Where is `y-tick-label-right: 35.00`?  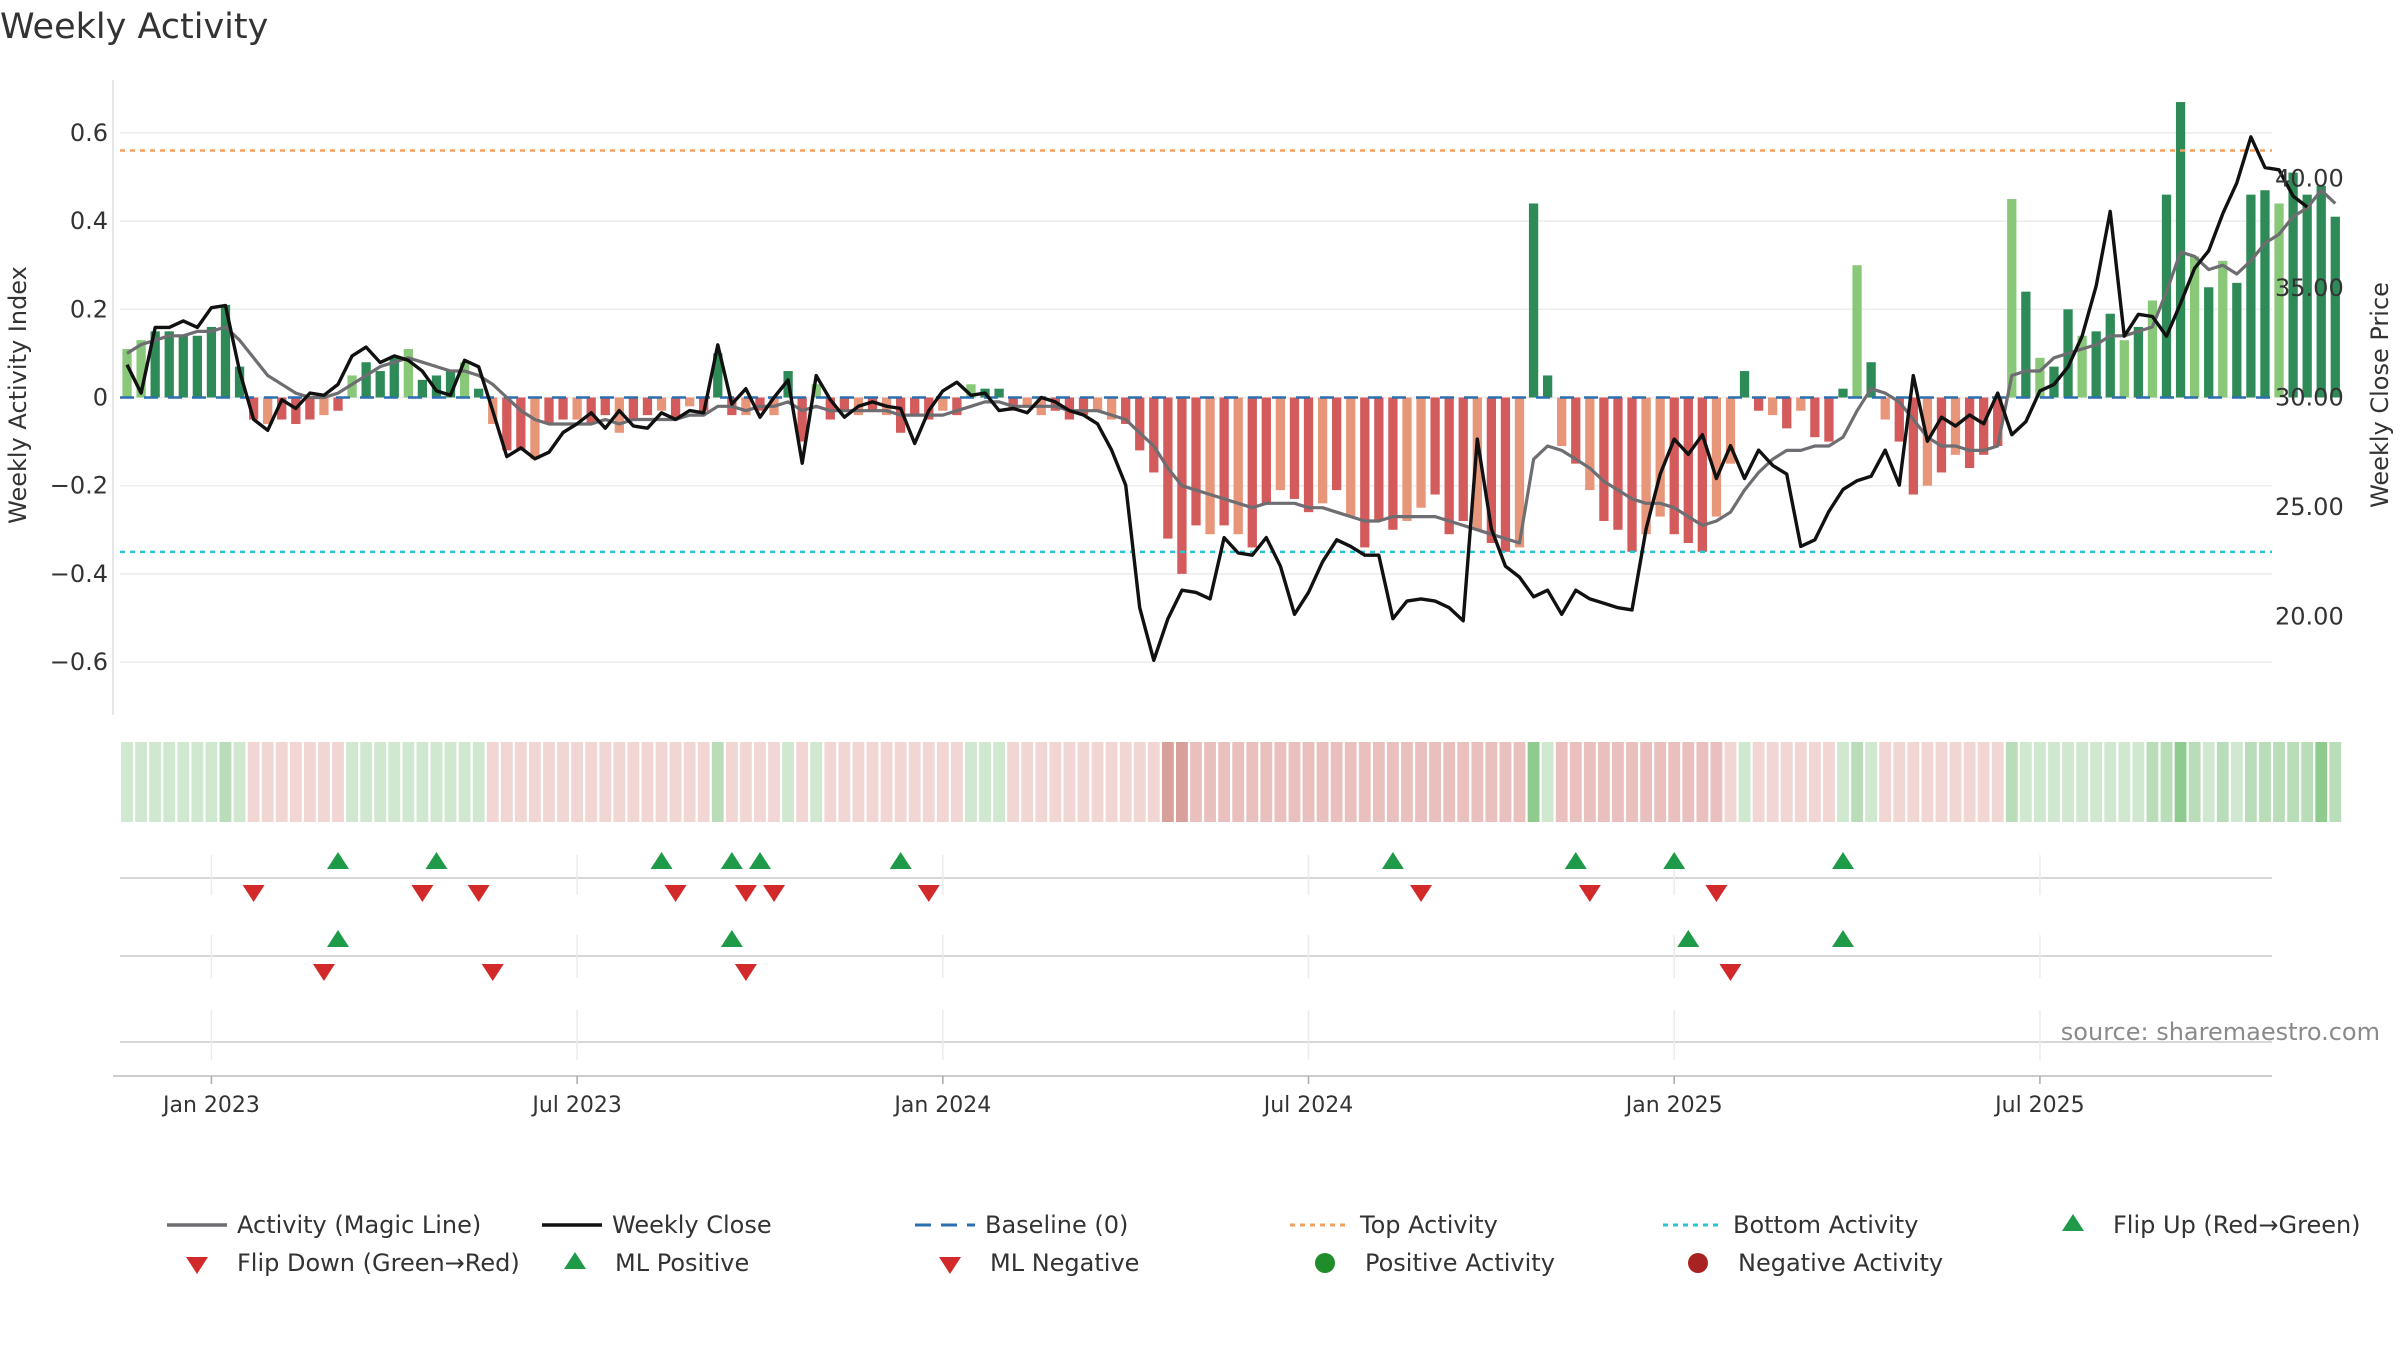 y-tick-label-right: 35.00 is located at coordinates (2309, 288).